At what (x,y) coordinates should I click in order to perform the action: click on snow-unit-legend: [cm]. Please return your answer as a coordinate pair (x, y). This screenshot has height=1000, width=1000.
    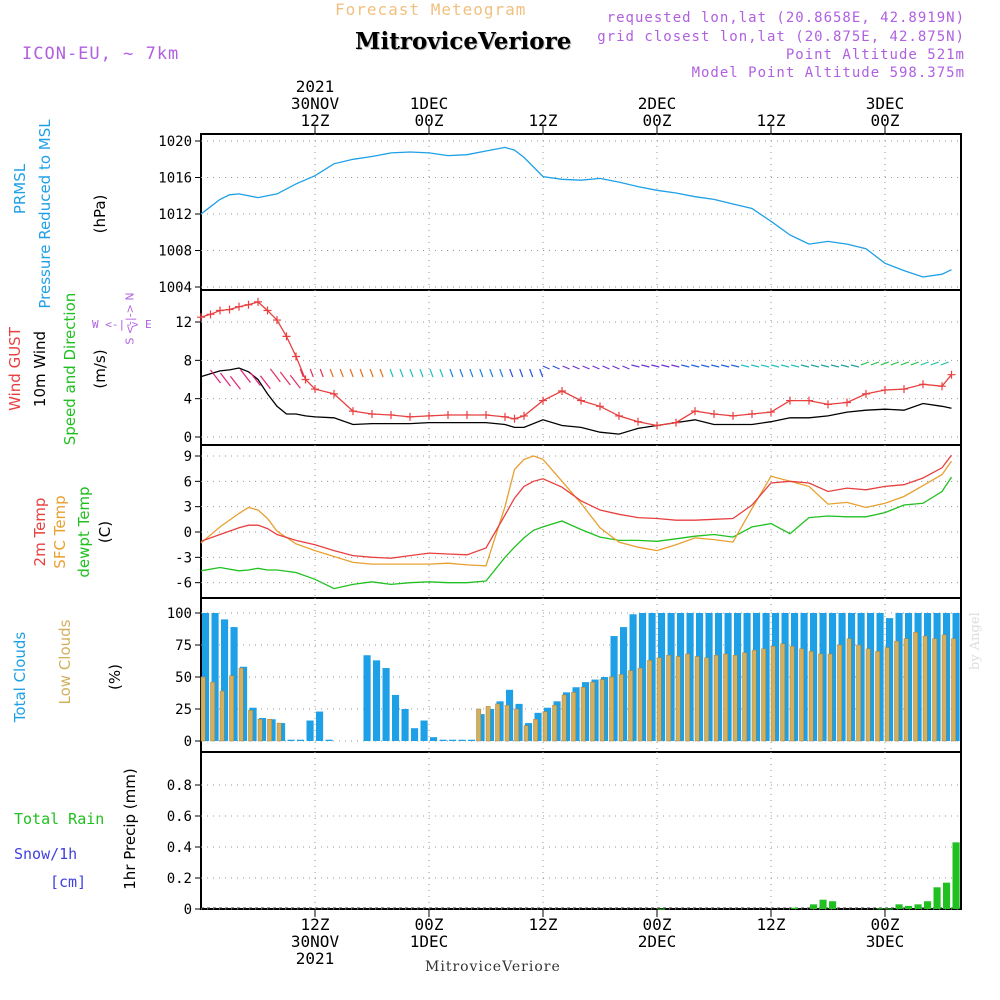
    Looking at the image, I should click on (68, 882).